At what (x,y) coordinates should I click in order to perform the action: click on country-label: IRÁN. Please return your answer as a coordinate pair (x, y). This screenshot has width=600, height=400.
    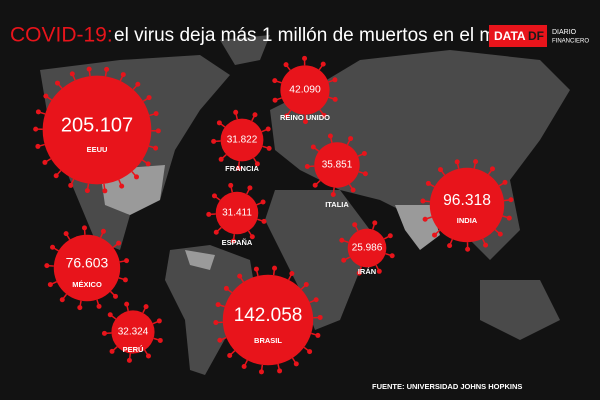
    Looking at the image, I should click on (367, 271).